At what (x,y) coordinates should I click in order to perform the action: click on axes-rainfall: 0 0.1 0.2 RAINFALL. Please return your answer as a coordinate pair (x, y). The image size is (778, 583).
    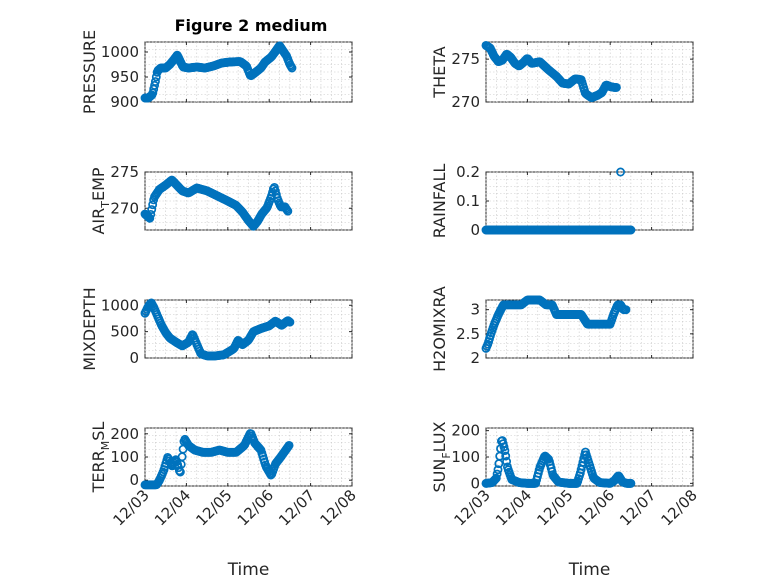
    Looking at the image, I should click on (562, 201).